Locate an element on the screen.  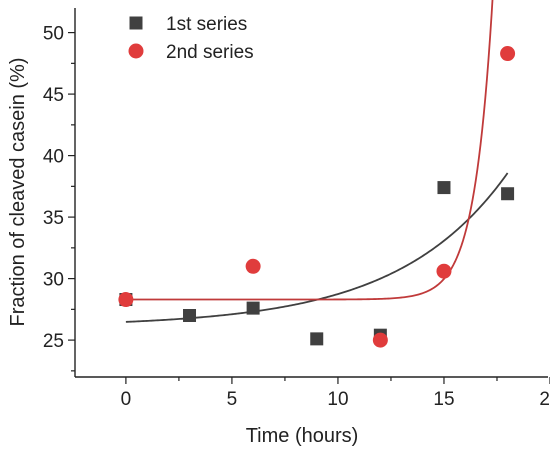
y-axis-title: Fraction of cleaved casein (%) is located at coordinates (18, 191).